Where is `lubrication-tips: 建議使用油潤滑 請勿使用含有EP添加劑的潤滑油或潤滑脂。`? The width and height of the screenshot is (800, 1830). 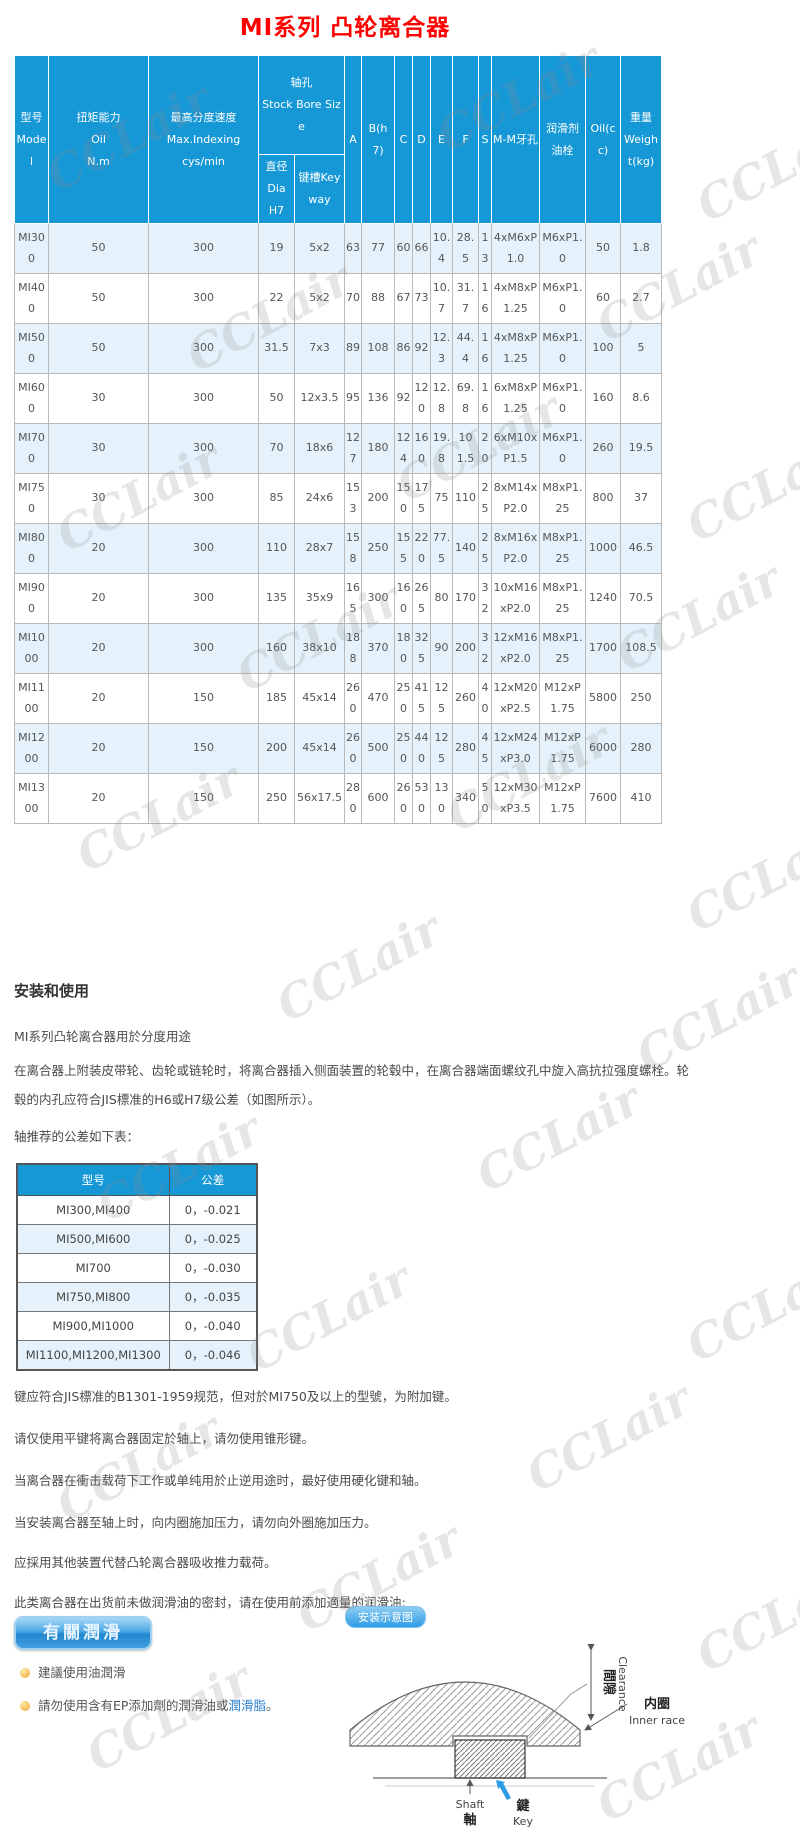 lubrication-tips: 建議使用油潤滑 請勿使用含有EP添加劑的潤滑油或潤滑脂。 is located at coordinates (149, 1695).